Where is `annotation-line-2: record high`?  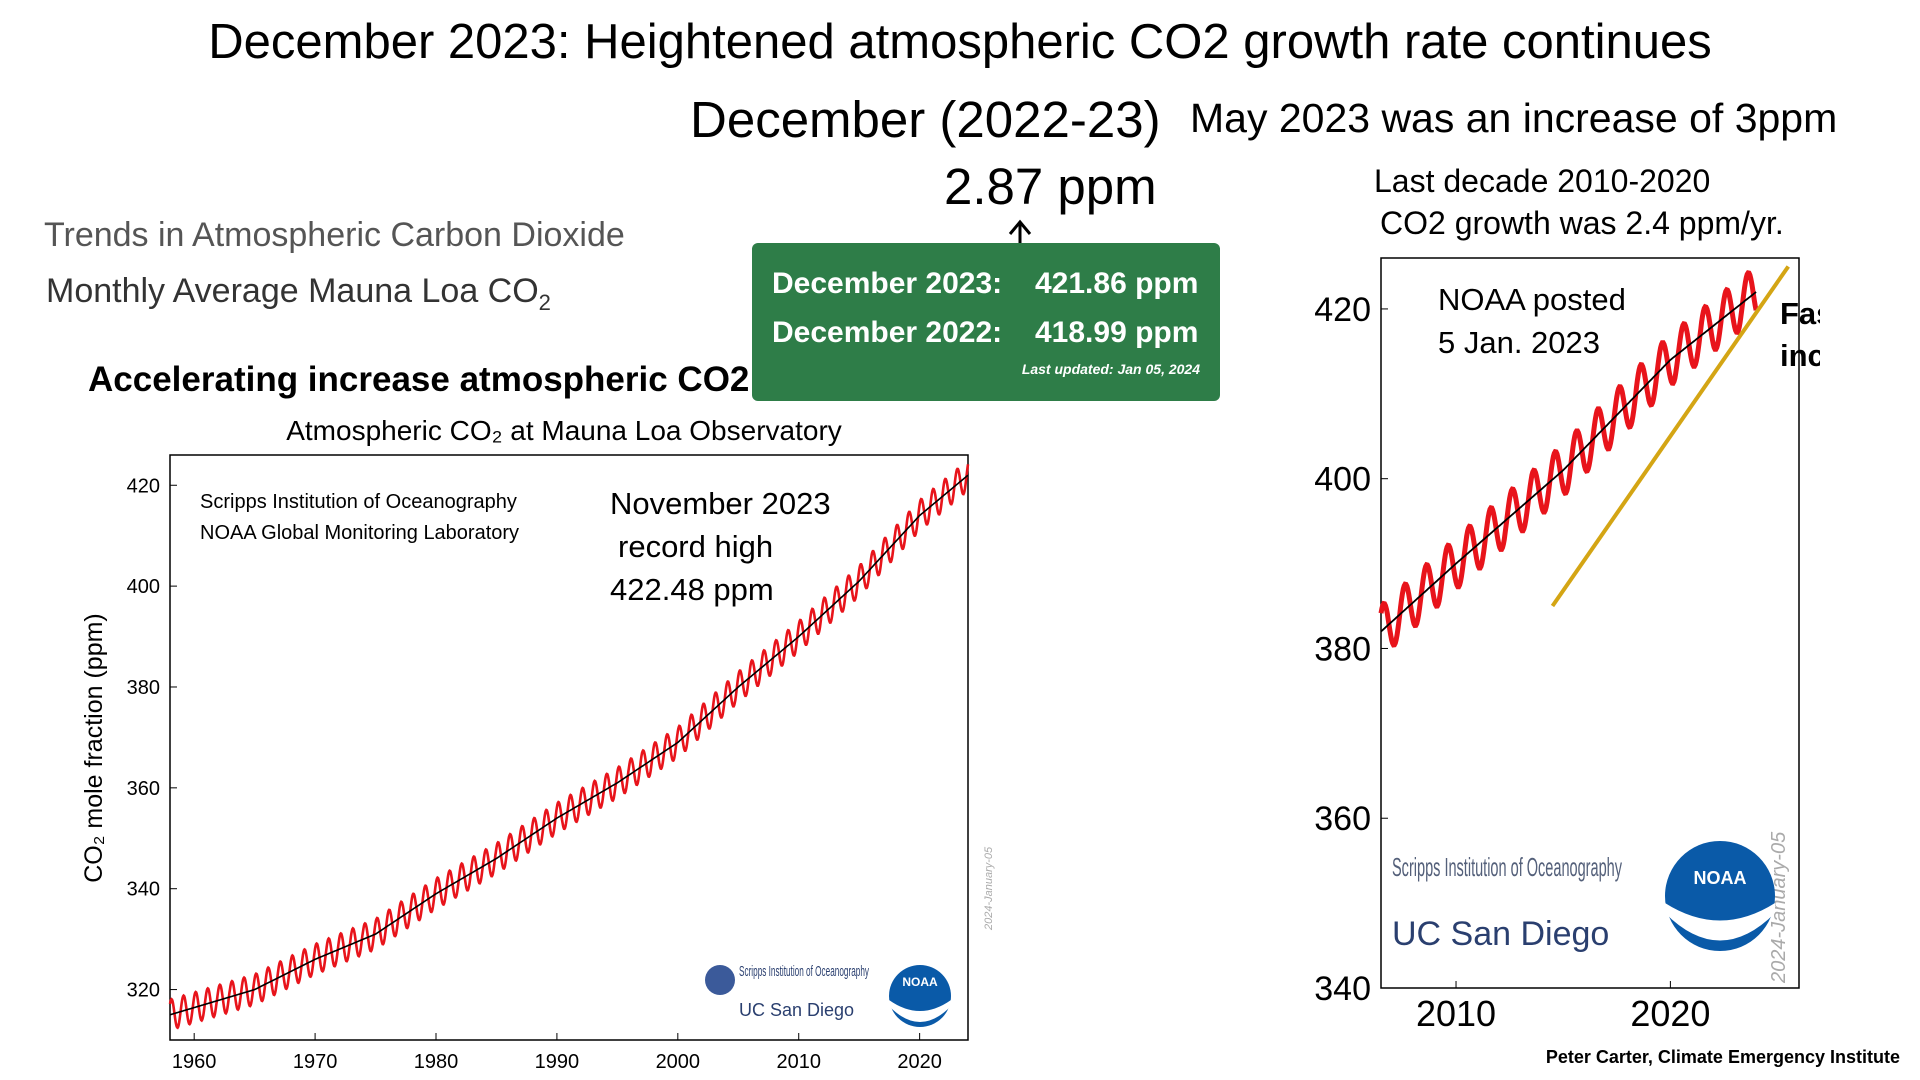 annotation-line-2: record high is located at coordinates (695, 546).